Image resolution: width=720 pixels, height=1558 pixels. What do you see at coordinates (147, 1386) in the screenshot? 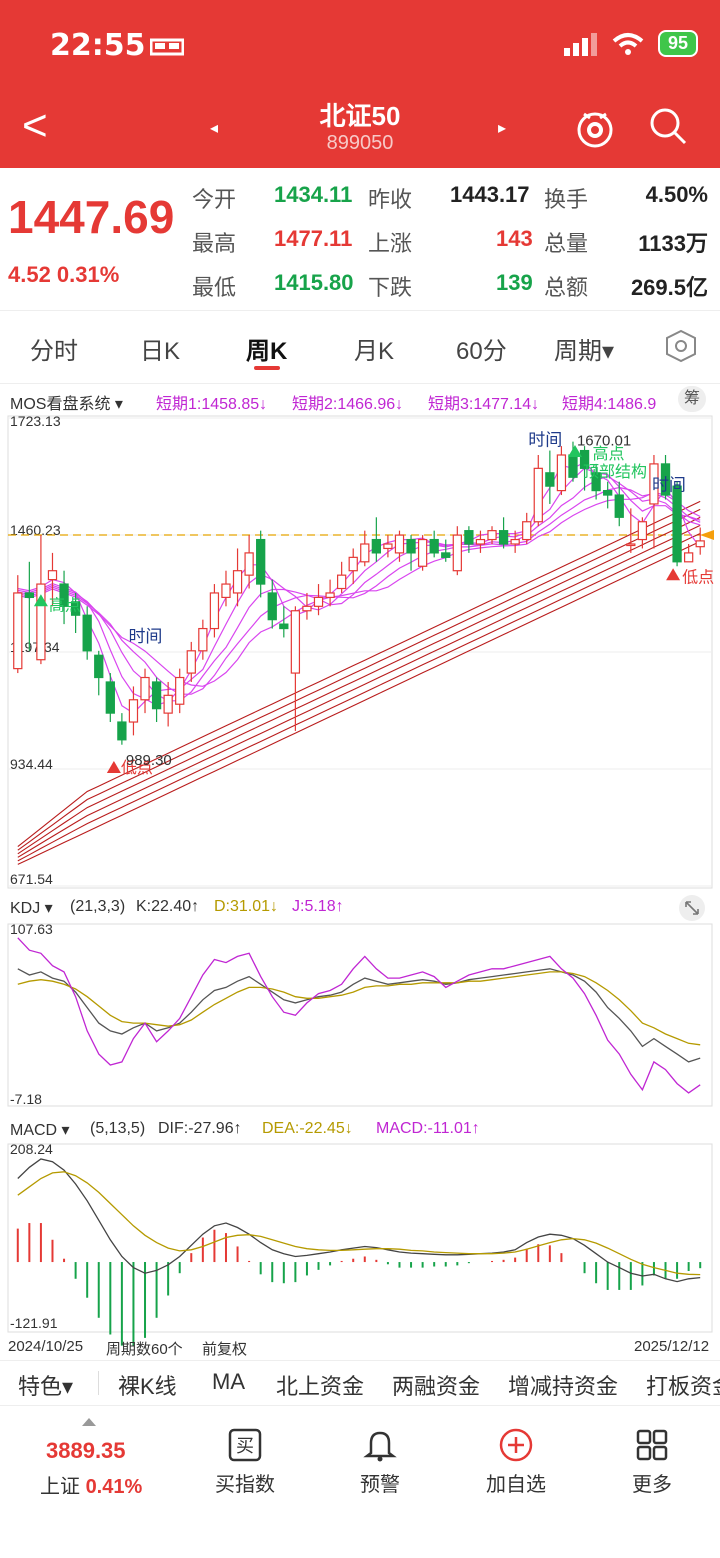
I see `feature-naked-k: 裸K线` at bounding box center [147, 1386].